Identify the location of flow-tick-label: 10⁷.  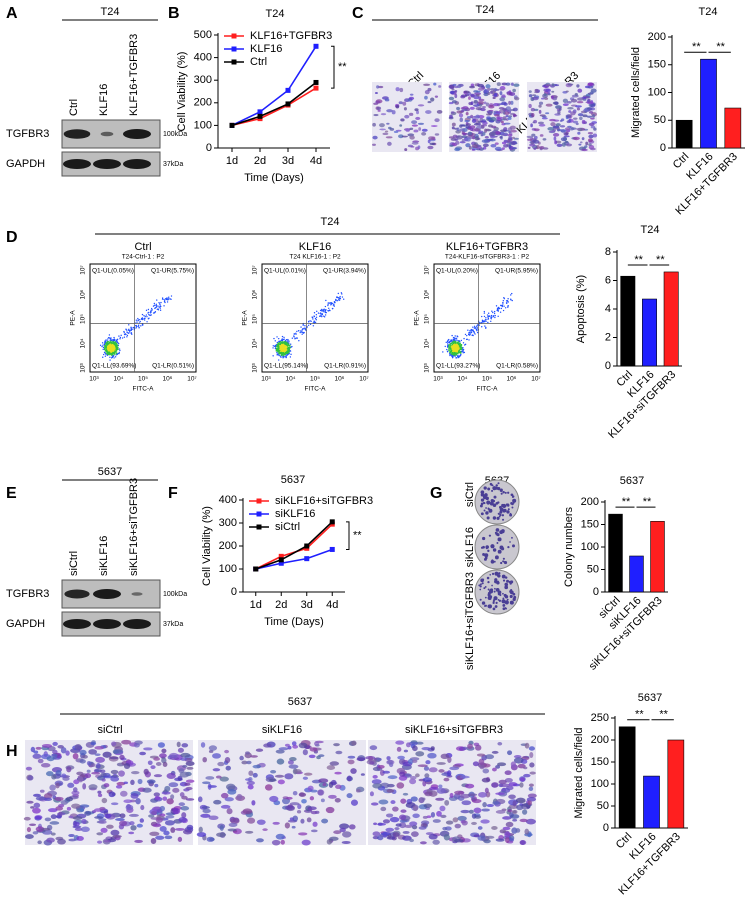
(364, 379).